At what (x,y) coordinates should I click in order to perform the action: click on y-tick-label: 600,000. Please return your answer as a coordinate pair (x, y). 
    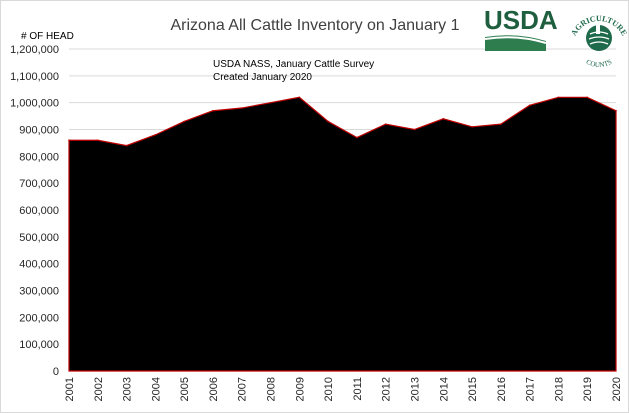
    Looking at the image, I should click on (39, 211).